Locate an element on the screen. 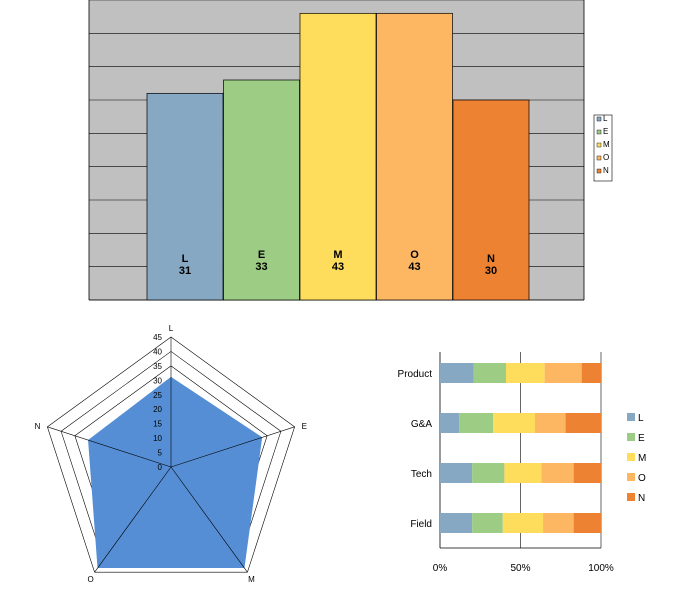 The image size is (690, 600). segment-Product-E is located at coordinates (490, 373).